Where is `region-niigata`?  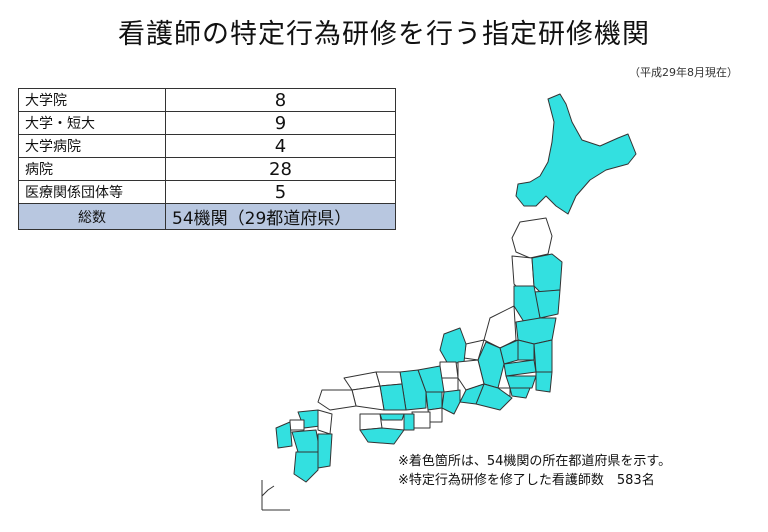
region-niigata is located at coordinates (500, 327).